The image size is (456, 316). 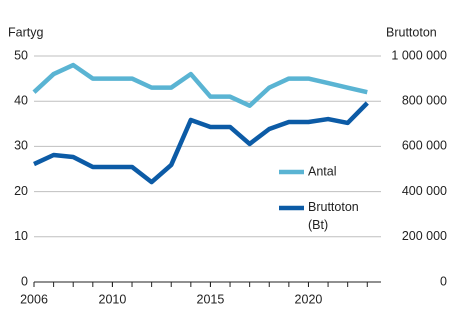 What do you see at coordinates (200, 85) in the screenshot?
I see `series-line` at bounding box center [200, 85].